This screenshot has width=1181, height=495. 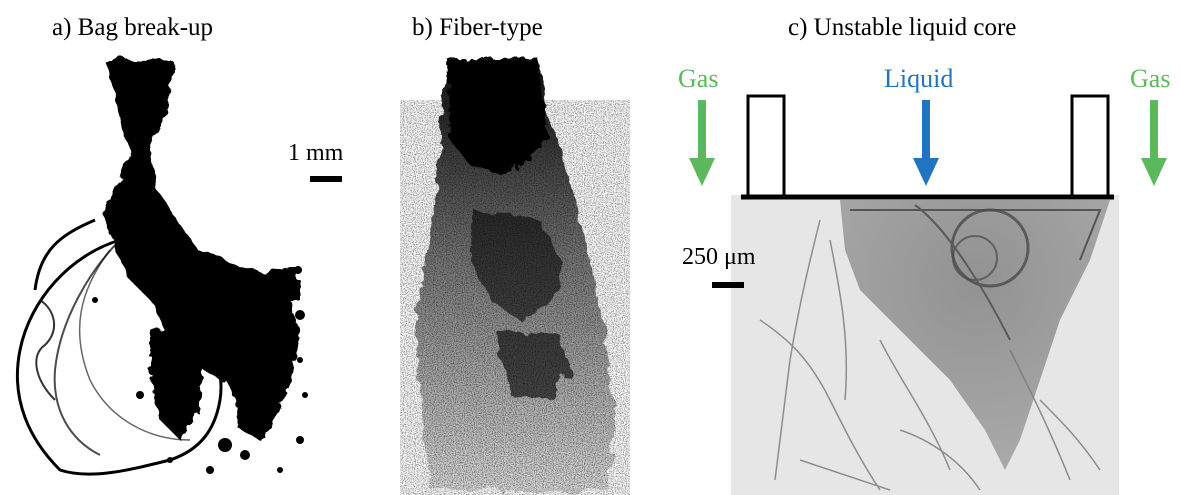 I want to click on gas-arrow-right, so click(x=1154, y=143).